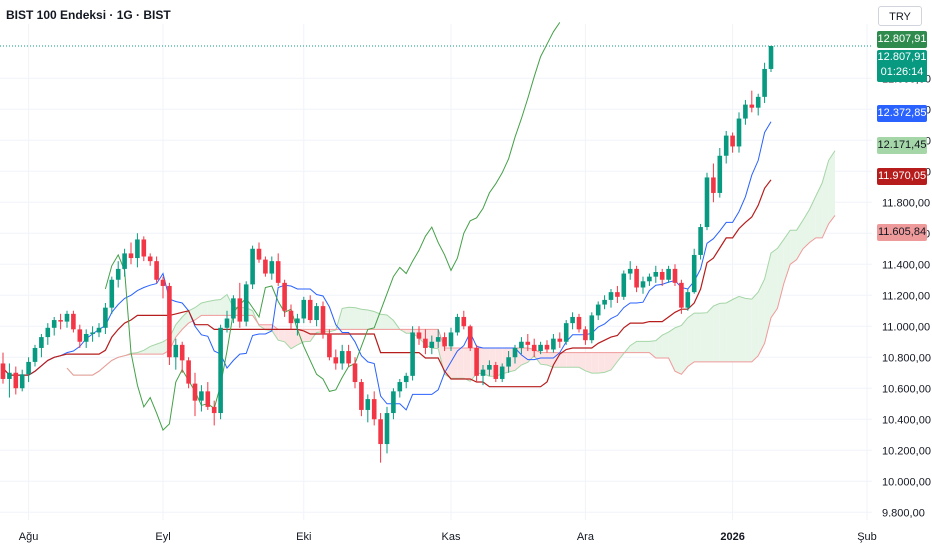 The image size is (932, 550). What do you see at coordinates (451, 537) in the screenshot?
I see `x-tick-label: Kas` at bounding box center [451, 537].